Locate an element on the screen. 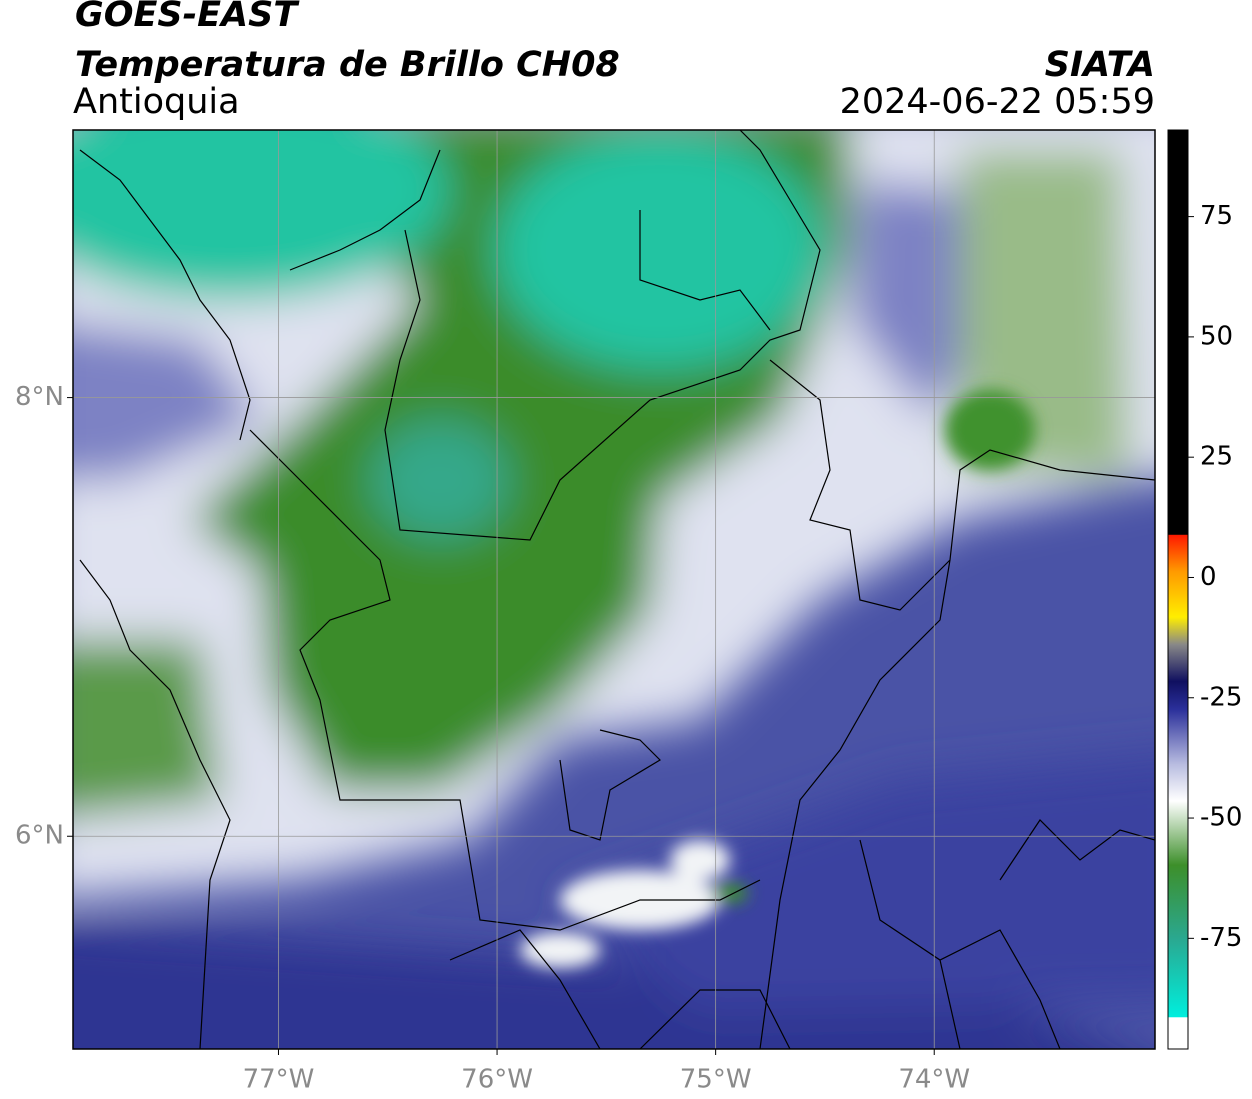 Image resolution: width=1252 pixels, height=1099 pixels. colorbar-label: 25 is located at coordinates (1216, 457).